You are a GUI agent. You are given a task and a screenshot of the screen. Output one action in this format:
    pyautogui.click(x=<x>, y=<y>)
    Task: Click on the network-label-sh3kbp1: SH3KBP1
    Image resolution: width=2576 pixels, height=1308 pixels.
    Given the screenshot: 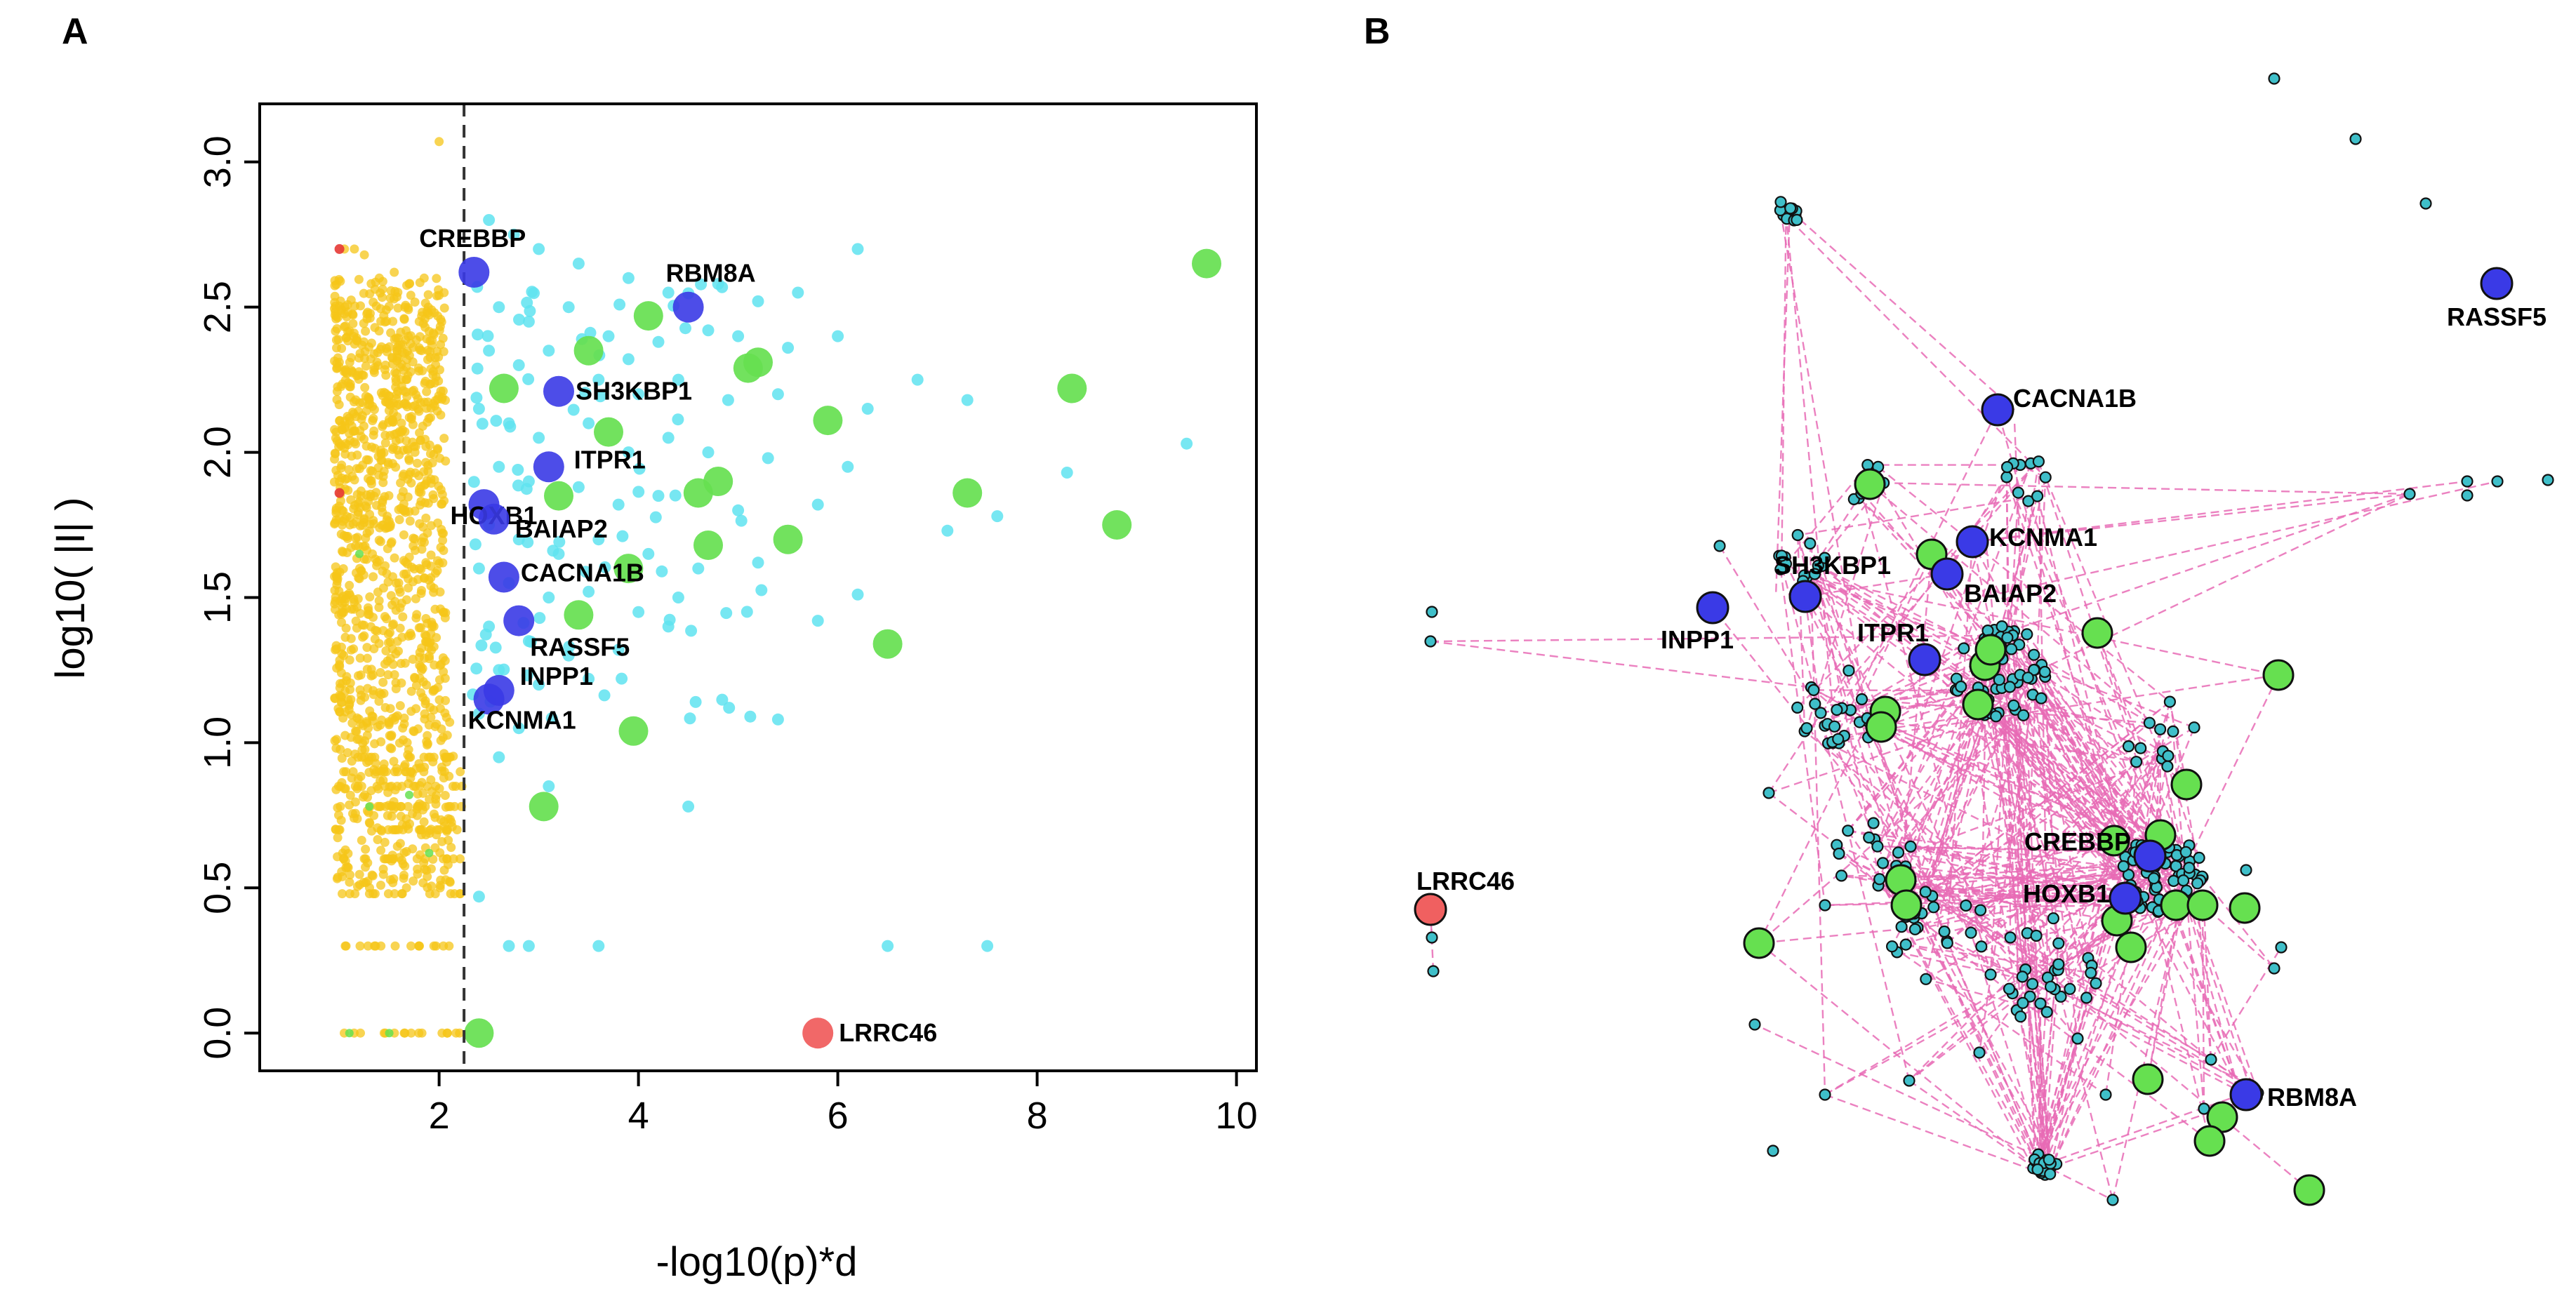 What is the action you would take?
    pyautogui.click(x=1833, y=565)
    